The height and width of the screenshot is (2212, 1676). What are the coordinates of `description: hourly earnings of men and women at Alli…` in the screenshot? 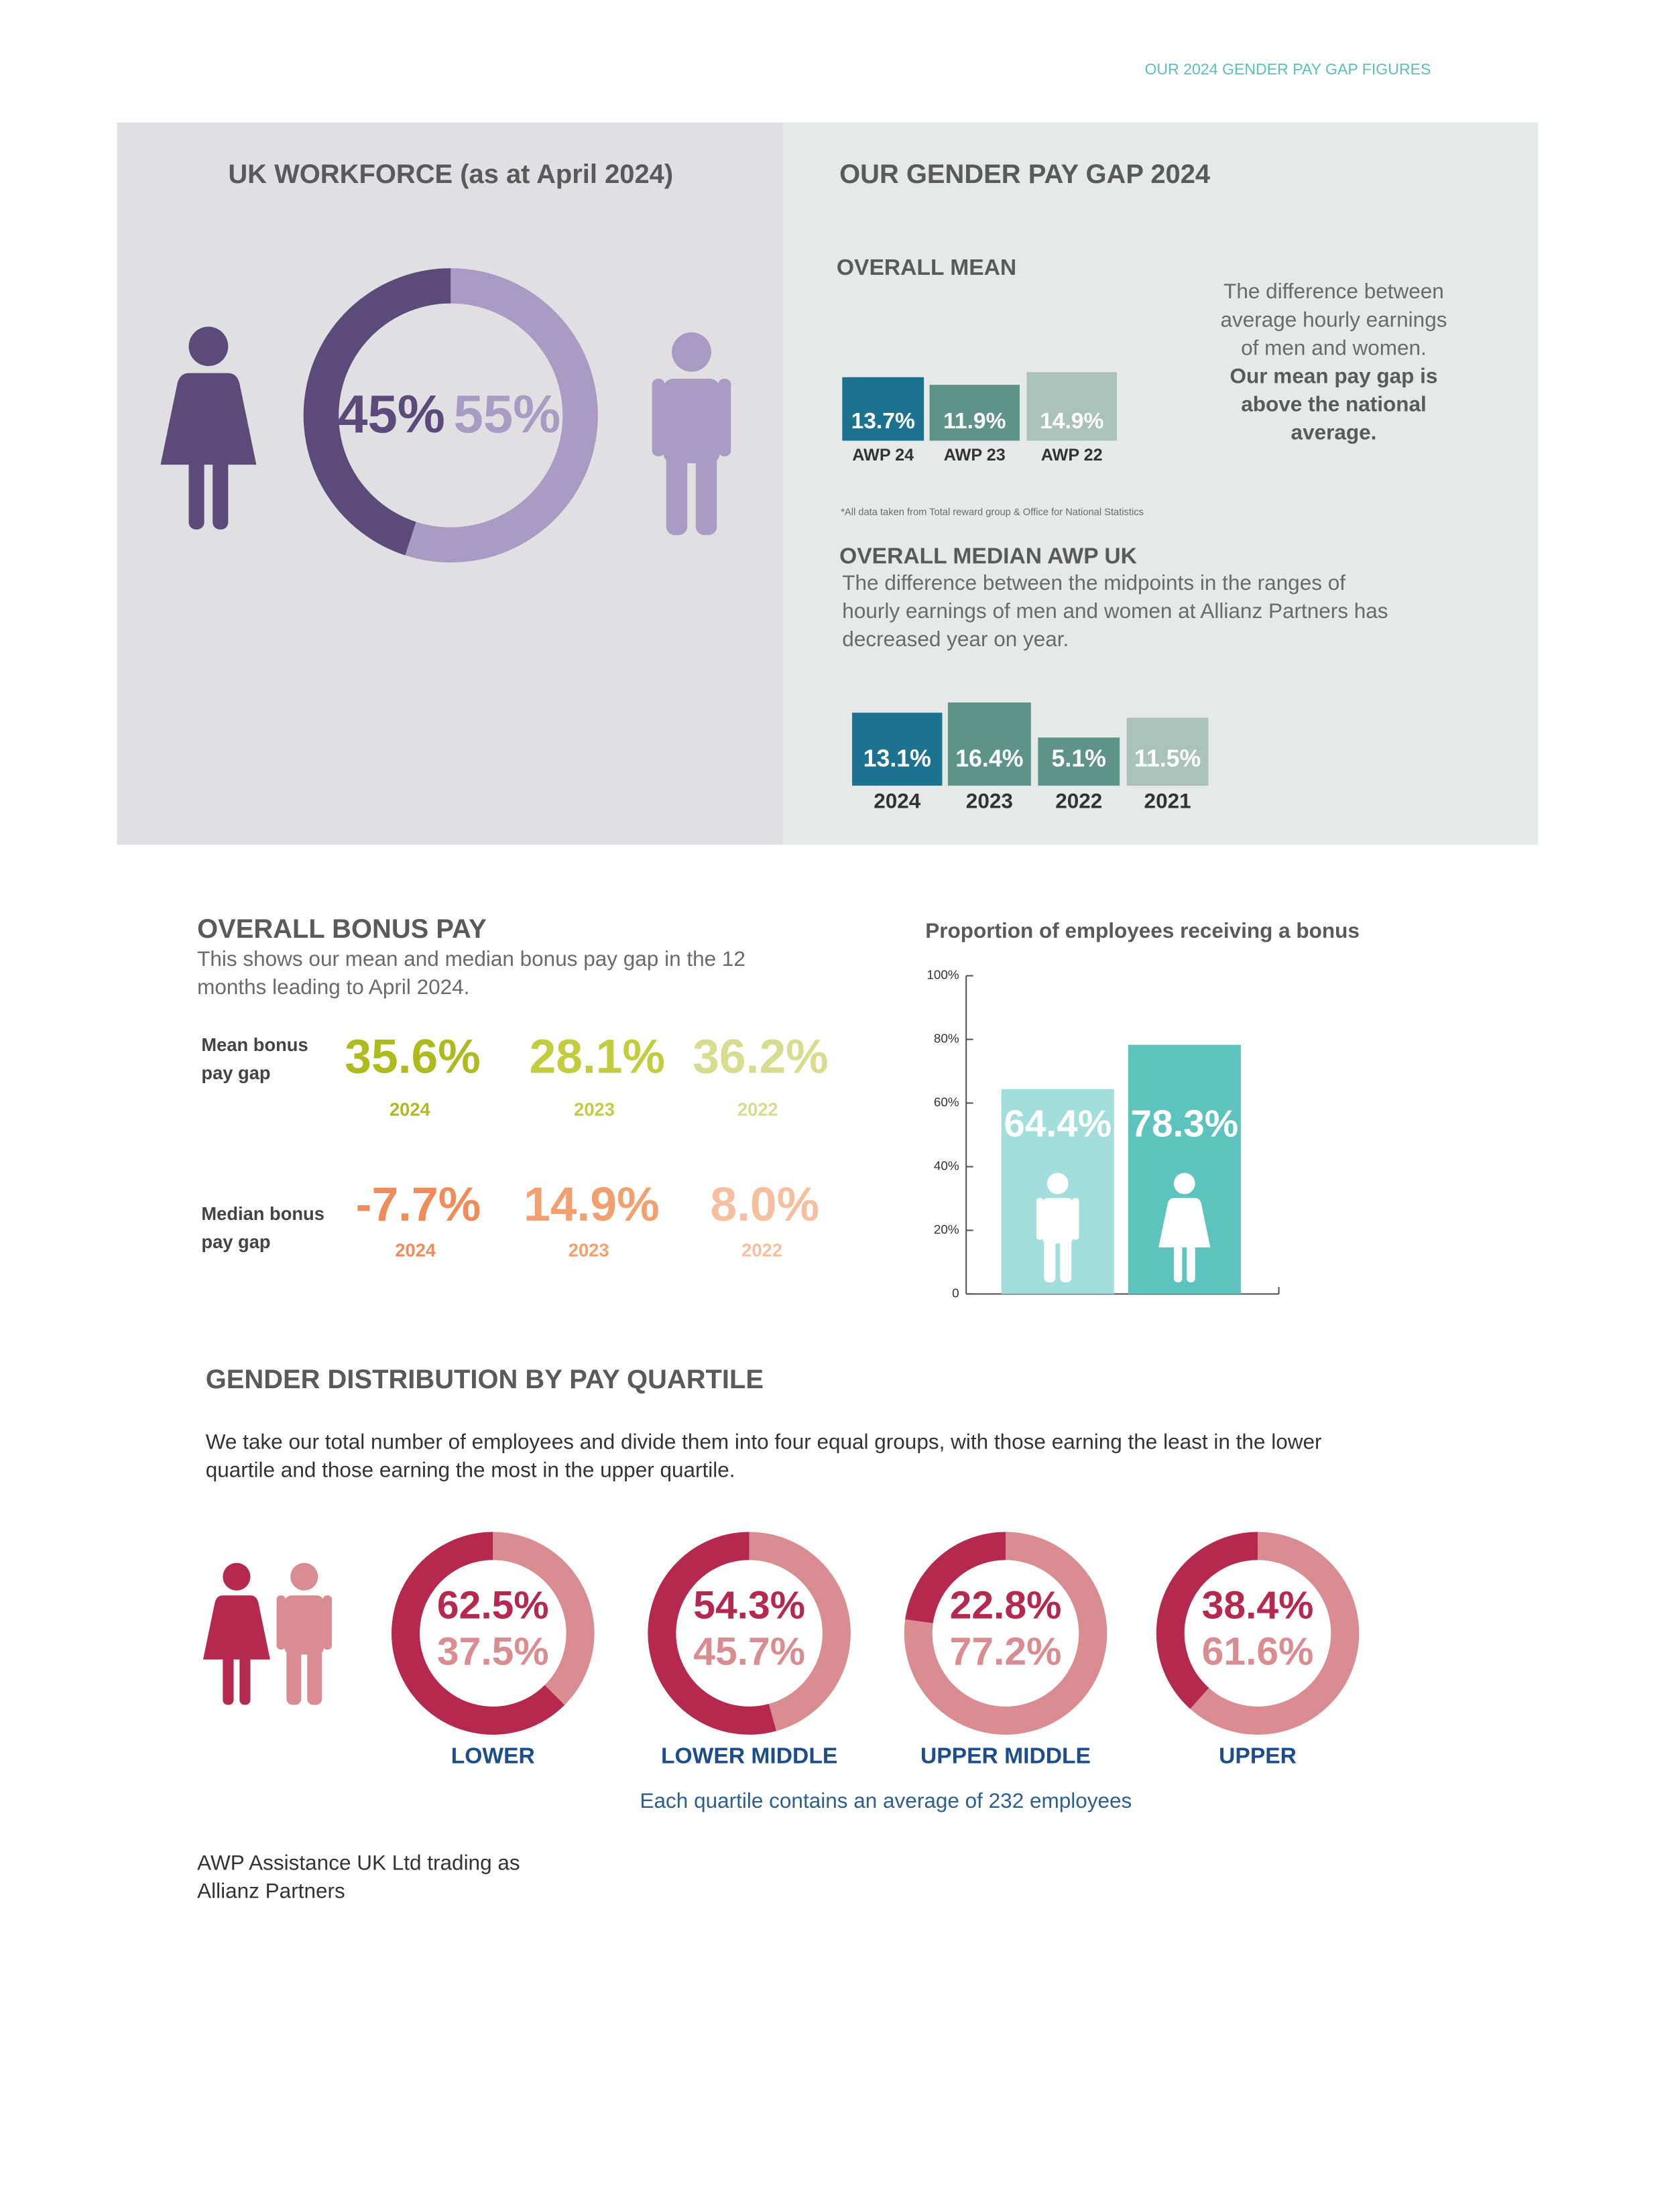 It's located at (1115, 611).